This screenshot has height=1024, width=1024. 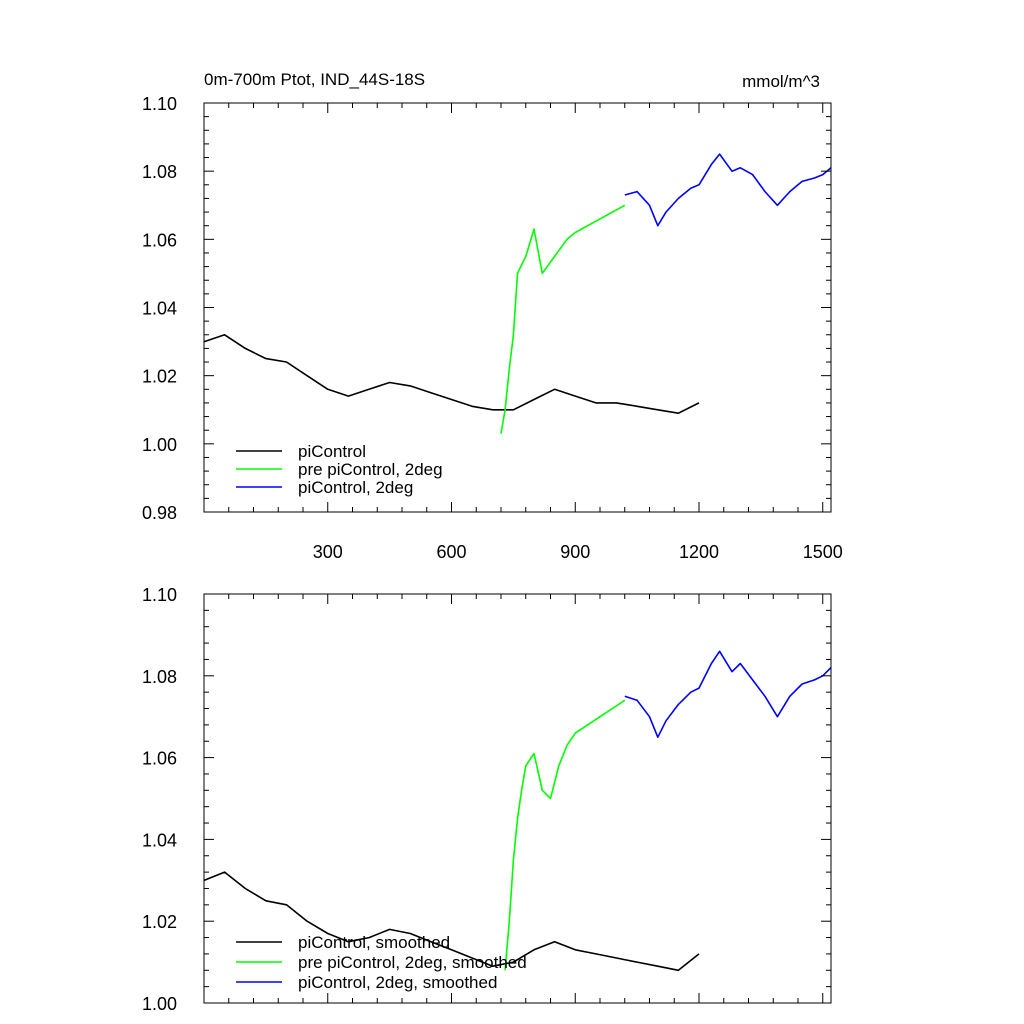 I want to click on y-tick-label-1: 1.00, so click(x=159, y=1004).